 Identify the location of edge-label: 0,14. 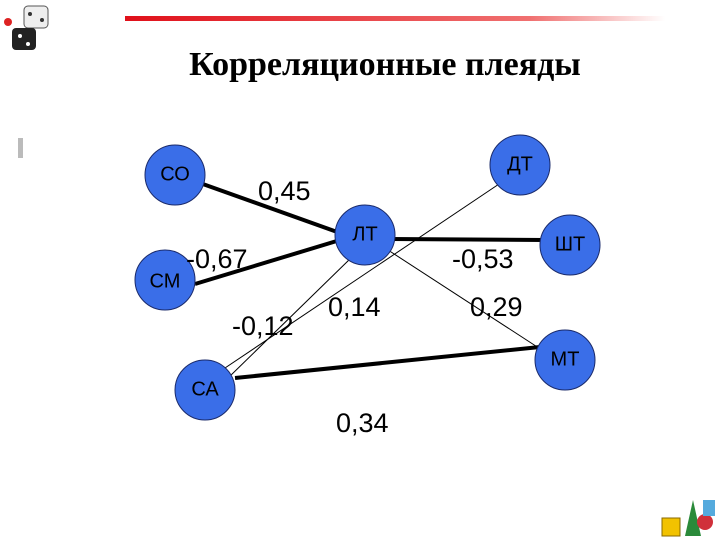
(354, 307).